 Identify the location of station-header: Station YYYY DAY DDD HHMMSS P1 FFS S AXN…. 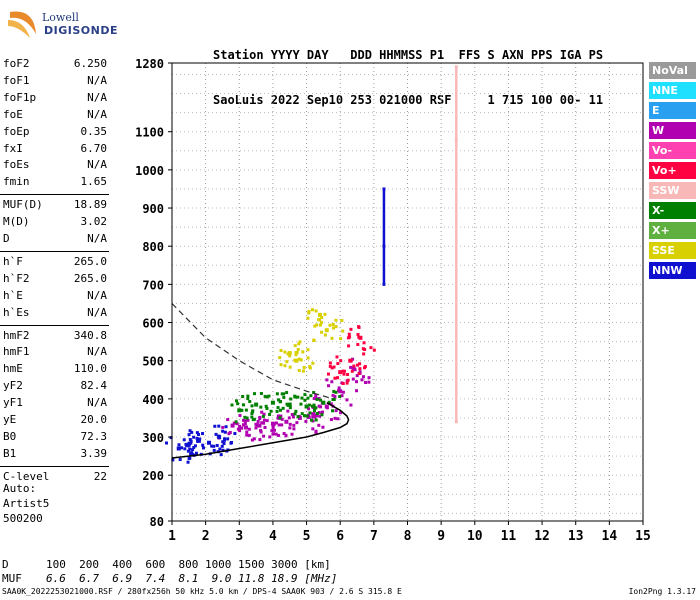
(408, 70).